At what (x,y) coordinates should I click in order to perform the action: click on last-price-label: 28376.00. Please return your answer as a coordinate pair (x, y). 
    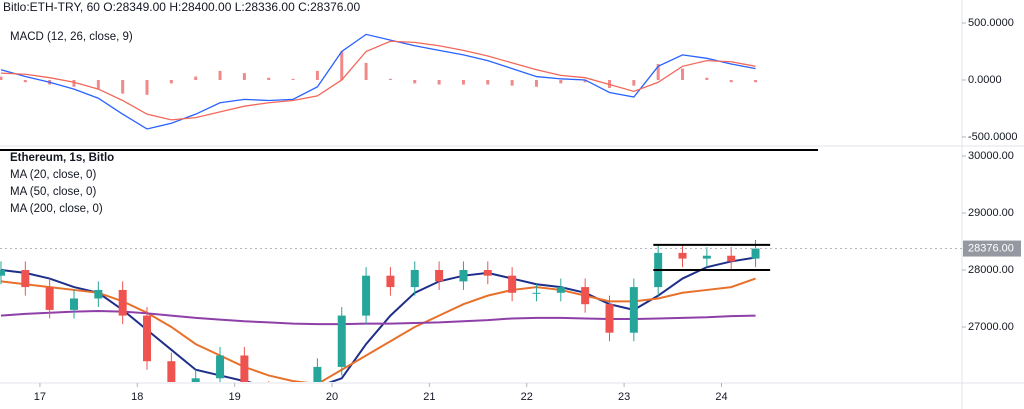
    Looking at the image, I should click on (991, 248).